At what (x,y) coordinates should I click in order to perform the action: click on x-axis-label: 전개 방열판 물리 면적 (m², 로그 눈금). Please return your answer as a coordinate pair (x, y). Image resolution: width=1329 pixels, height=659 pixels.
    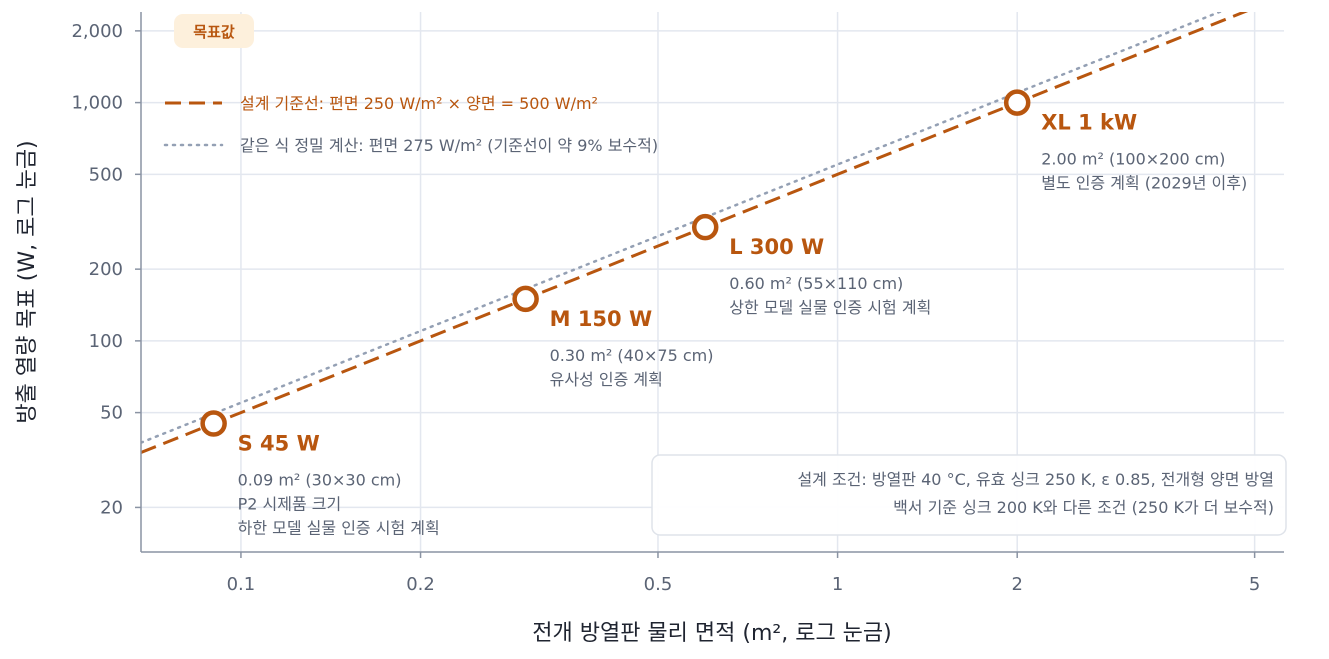
    Looking at the image, I should click on (712, 633).